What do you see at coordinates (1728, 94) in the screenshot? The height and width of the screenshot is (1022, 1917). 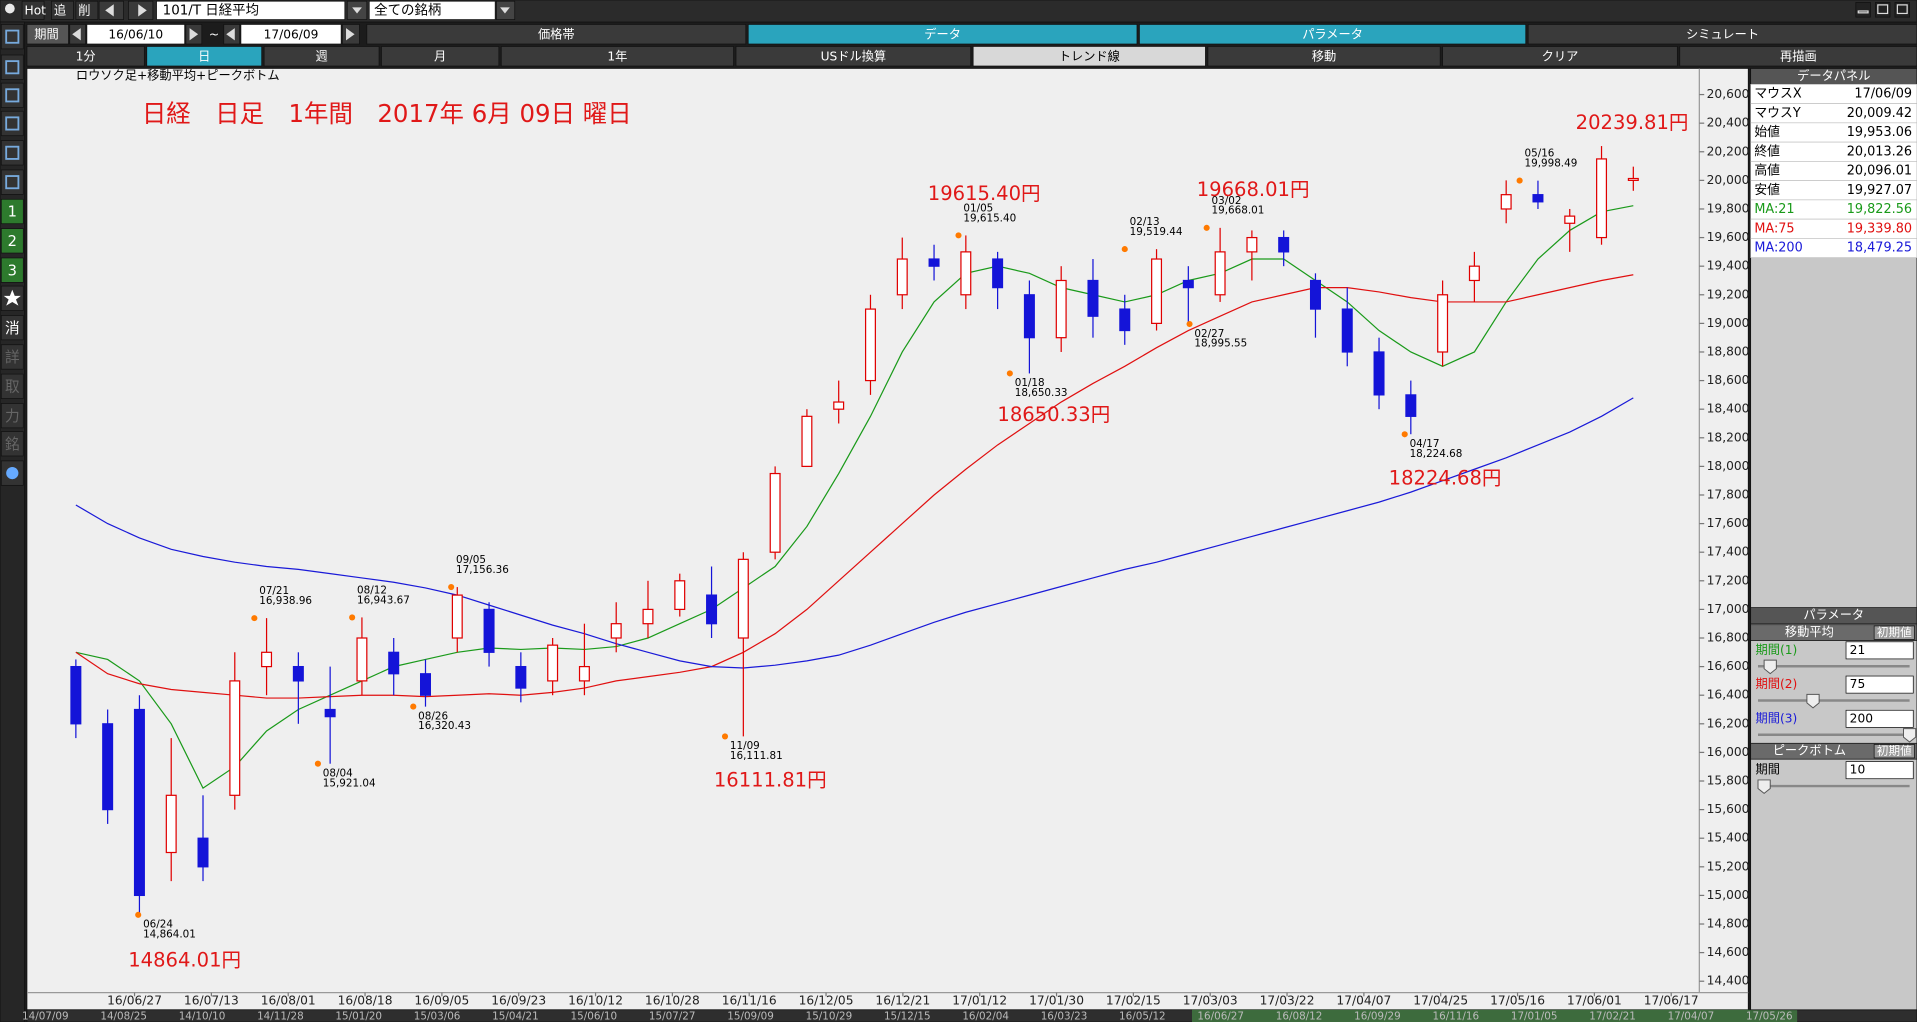 I see `y-tick-label: 20,600` at bounding box center [1728, 94].